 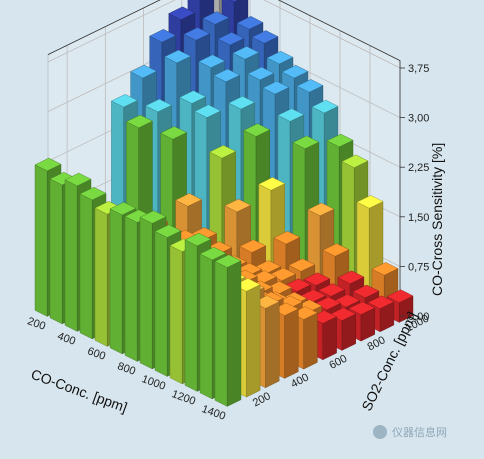 I want to click on watermark-text: 仪器信息网, so click(x=419, y=432).